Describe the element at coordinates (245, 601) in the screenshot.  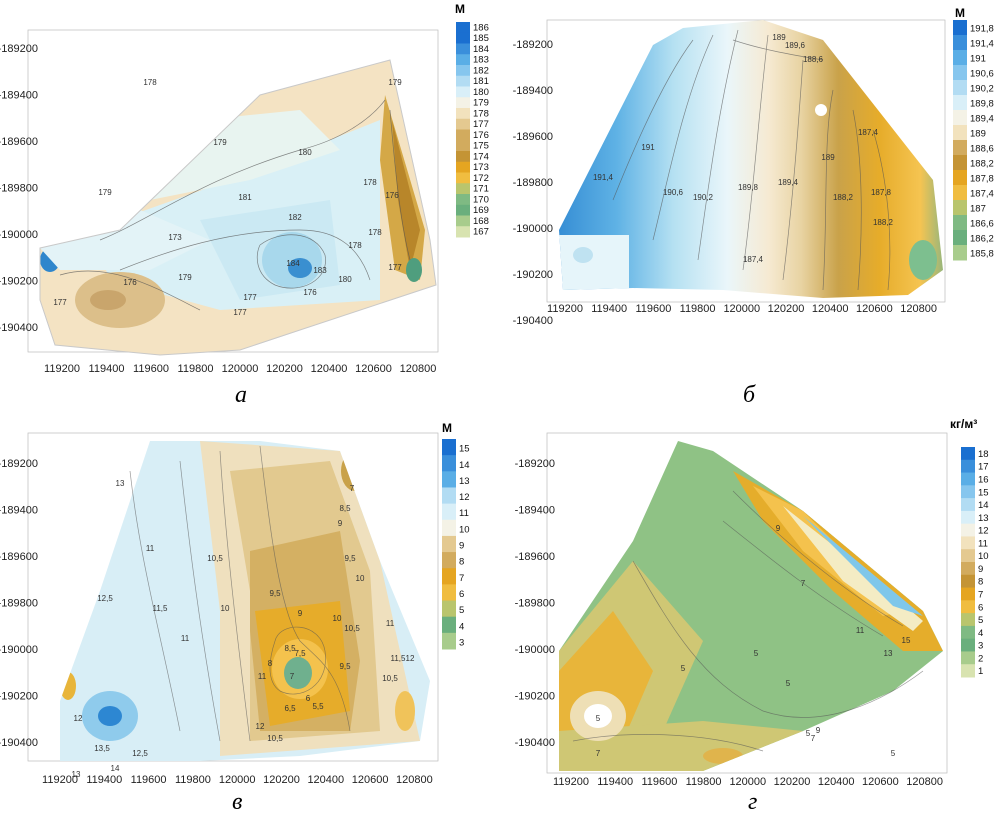
I see `map-v-fill` at that location.